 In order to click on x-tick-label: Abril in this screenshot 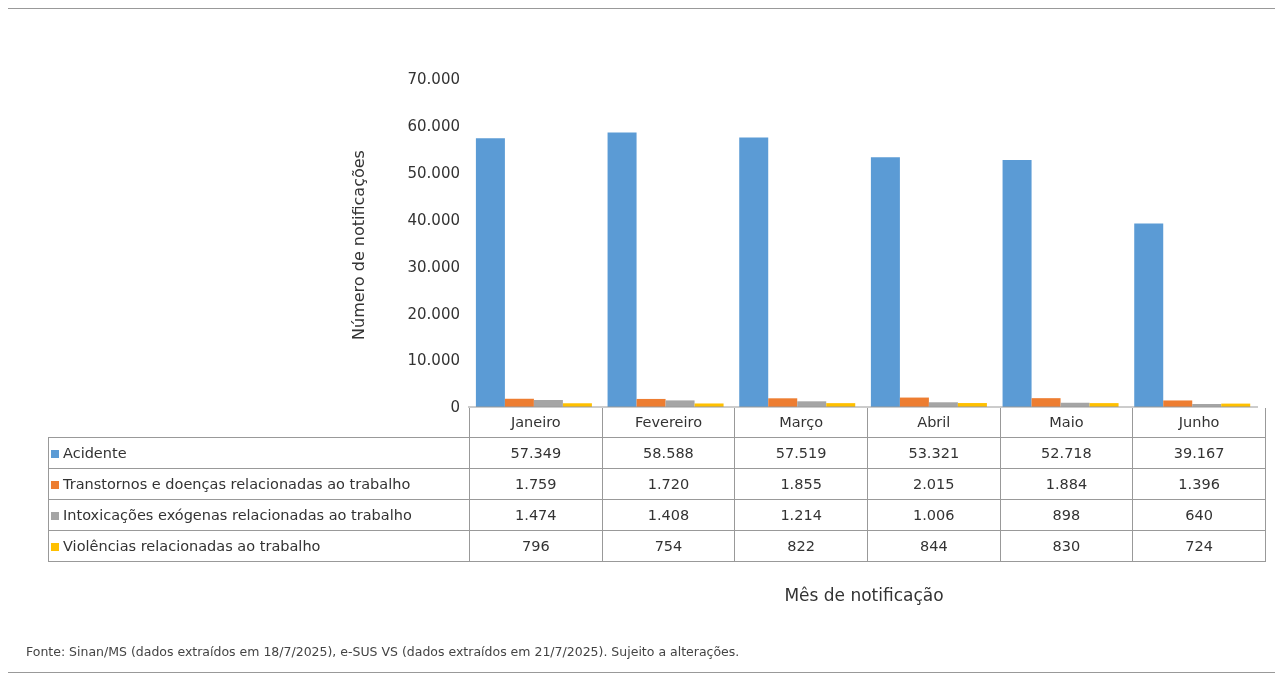, I will do `click(934, 422)`.